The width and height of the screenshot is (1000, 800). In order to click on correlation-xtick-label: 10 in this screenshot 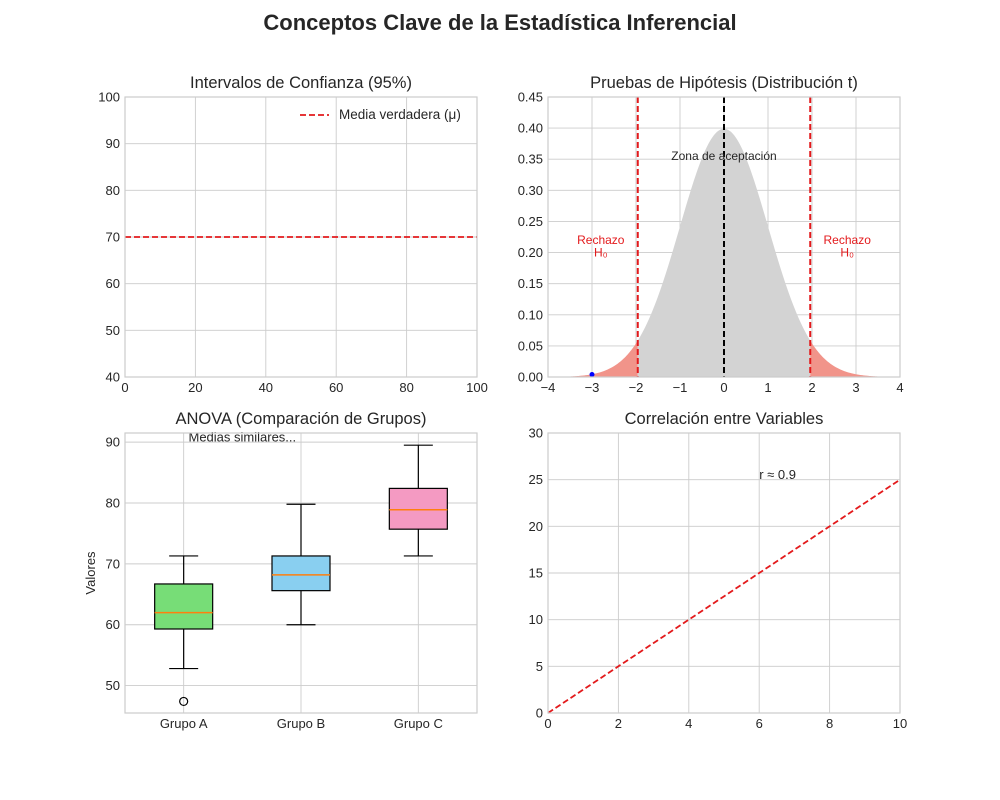, I will do `click(900, 723)`.